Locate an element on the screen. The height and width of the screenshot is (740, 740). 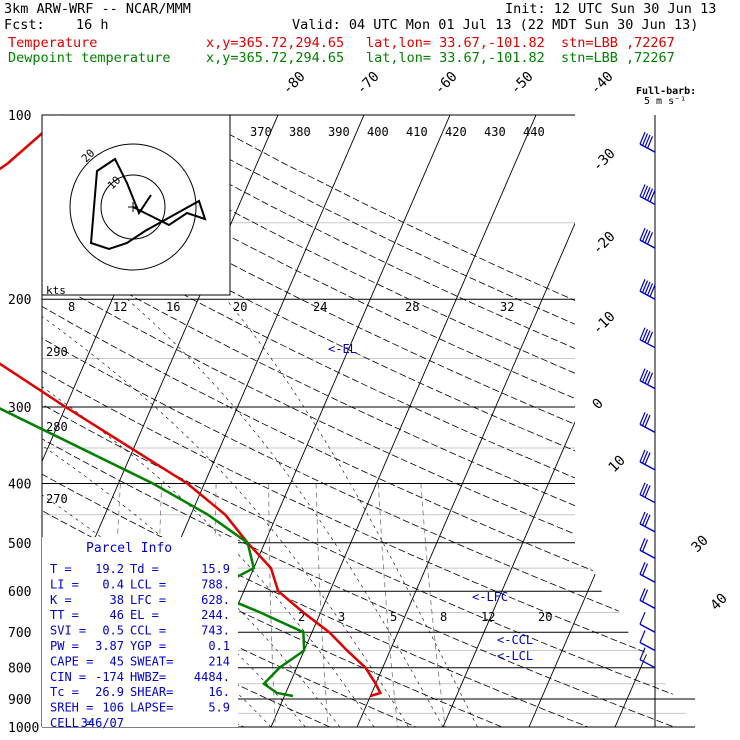
pressure-tick-label: 400 is located at coordinates (19, 484).